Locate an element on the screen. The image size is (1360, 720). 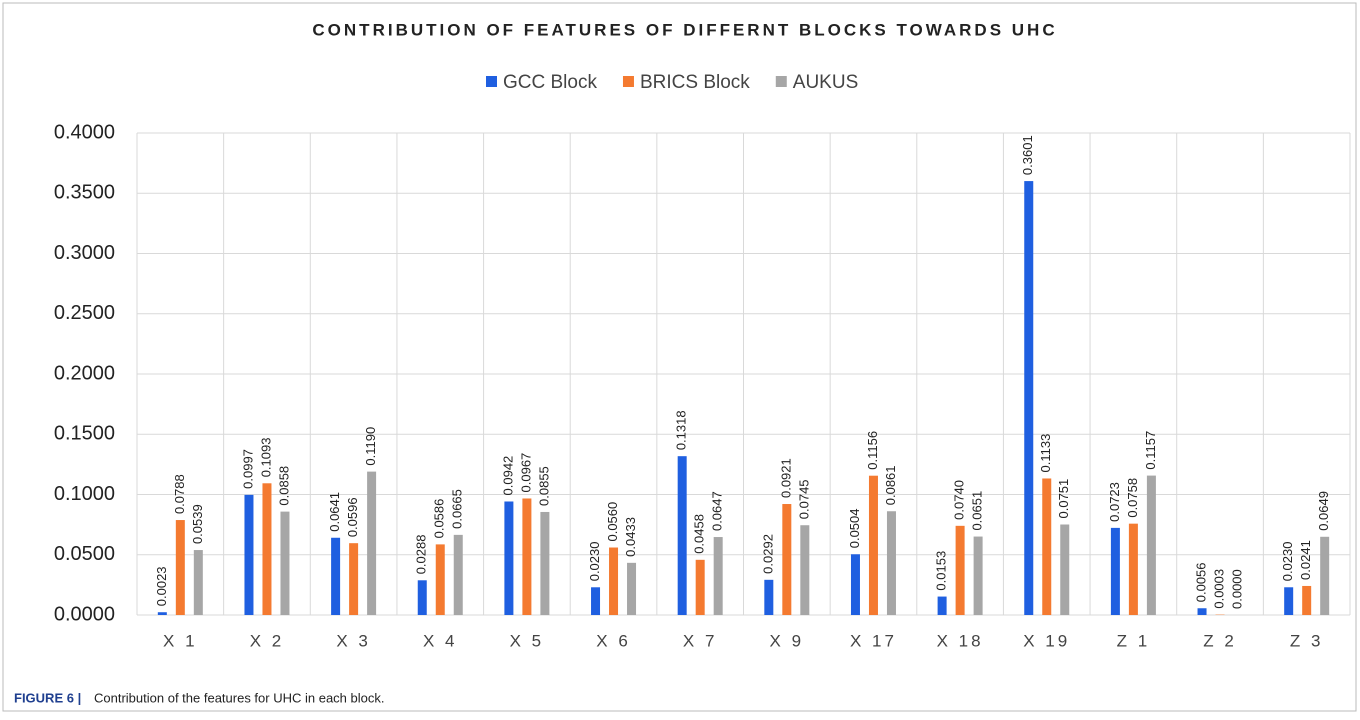
data-label: 0.0997 is located at coordinates (247, 469).